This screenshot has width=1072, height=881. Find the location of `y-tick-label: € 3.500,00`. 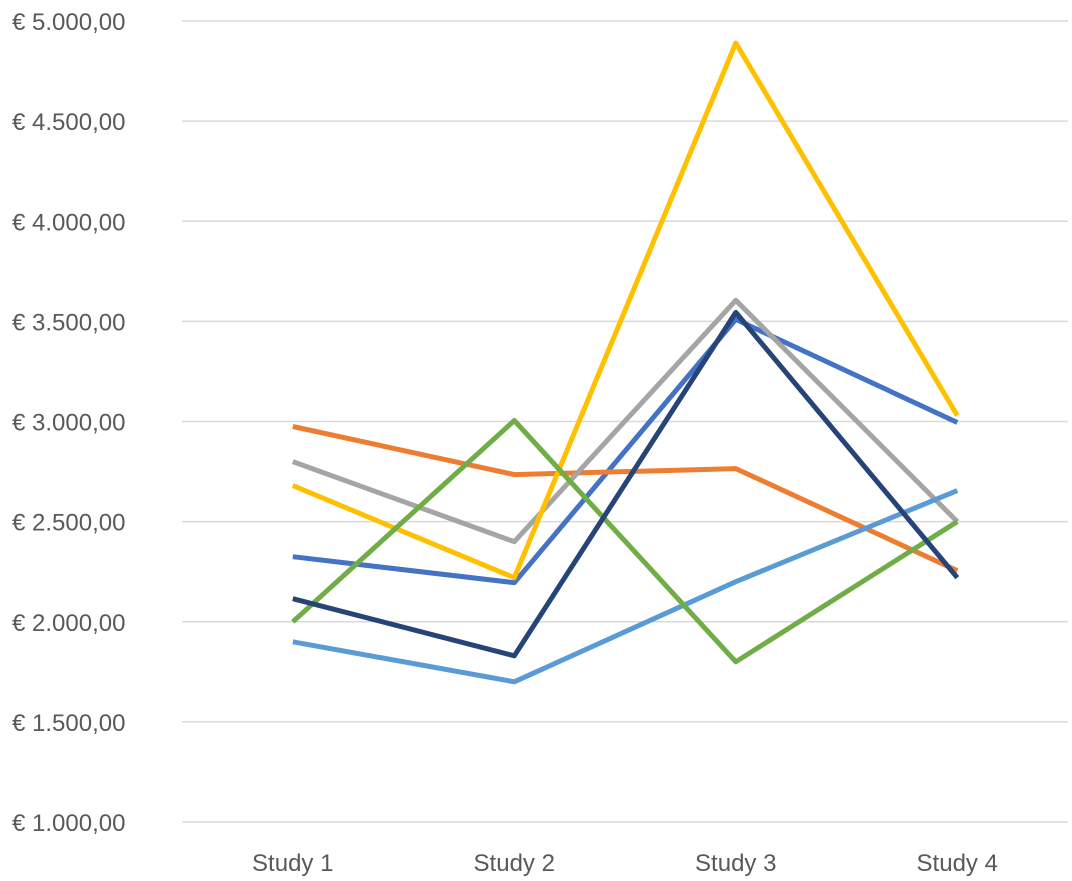

y-tick-label: € 3.500,00 is located at coordinates (68, 322).